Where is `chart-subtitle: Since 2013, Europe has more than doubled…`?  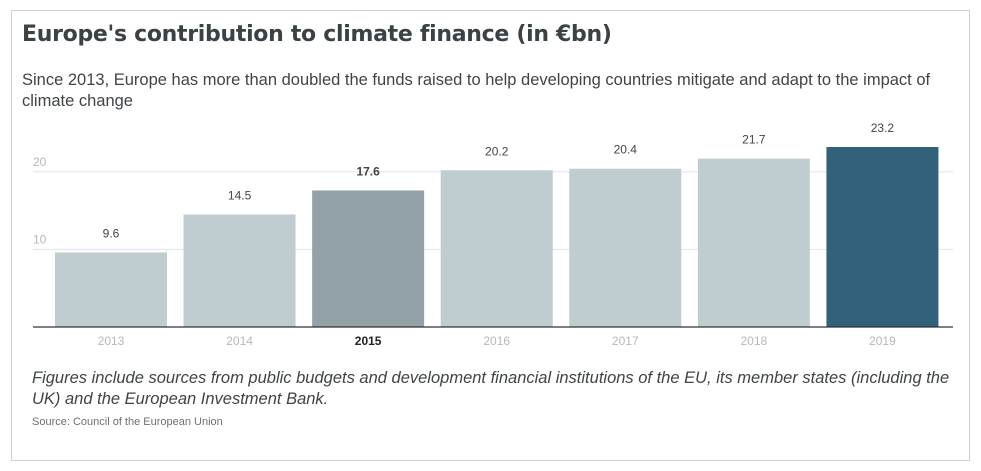 chart-subtitle: Since 2013, Europe has more than doubled… is located at coordinates (476, 90).